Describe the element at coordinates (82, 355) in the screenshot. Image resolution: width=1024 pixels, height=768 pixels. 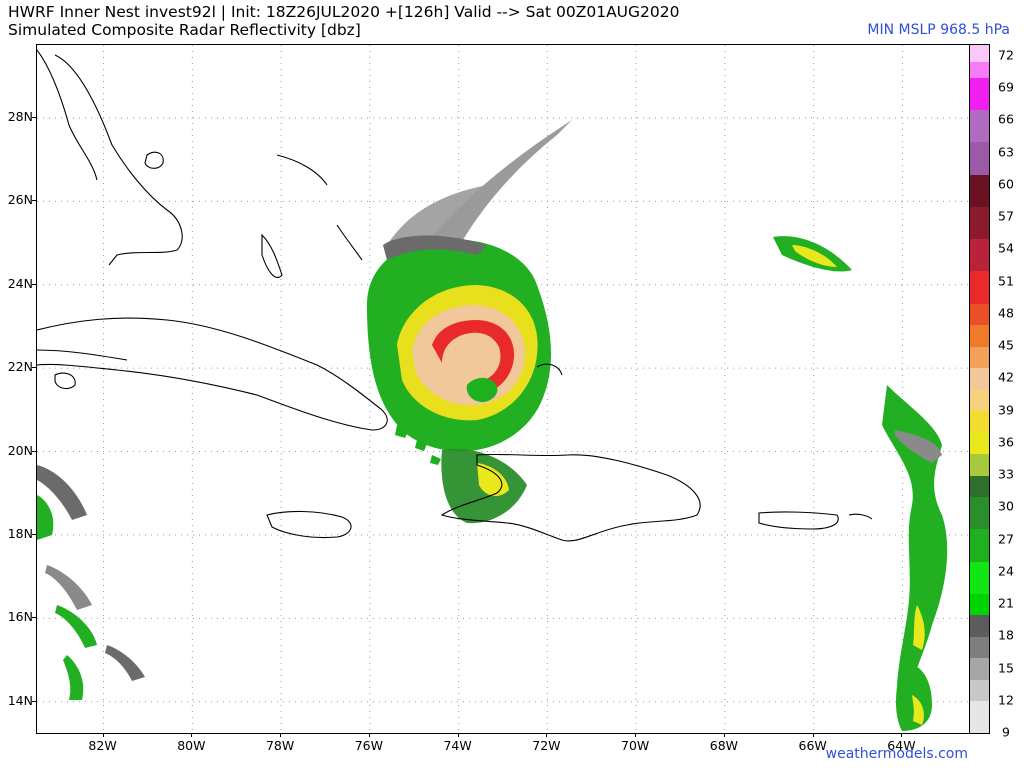
I see `cuba-south-coast` at that location.